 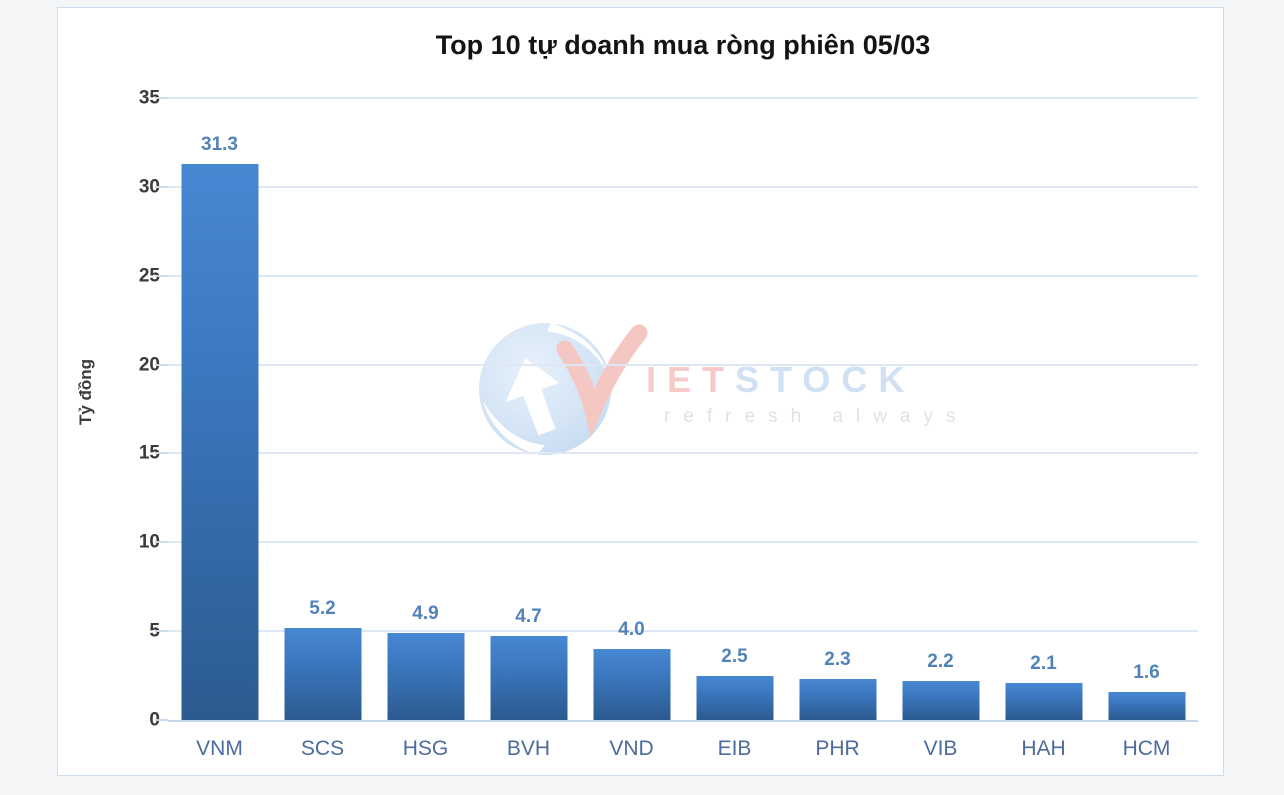 I want to click on bar-group: 31.3 VNM, so click(x=219, y=428).